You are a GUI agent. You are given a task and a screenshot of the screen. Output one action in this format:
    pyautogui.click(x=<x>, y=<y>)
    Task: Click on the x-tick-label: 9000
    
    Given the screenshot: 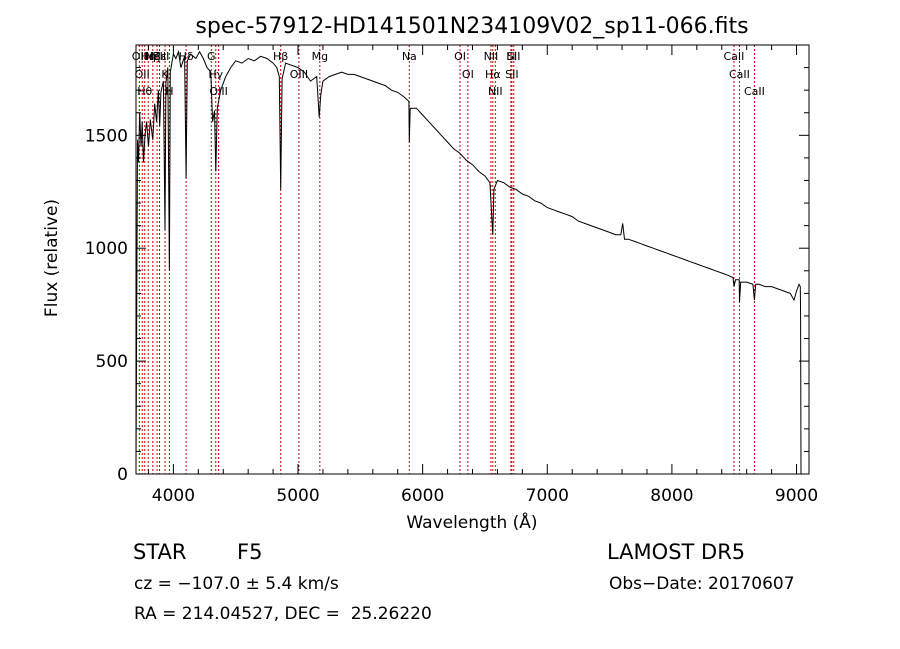 What is the action you would take?
    pyautogui.click(x=796, y=496)
    